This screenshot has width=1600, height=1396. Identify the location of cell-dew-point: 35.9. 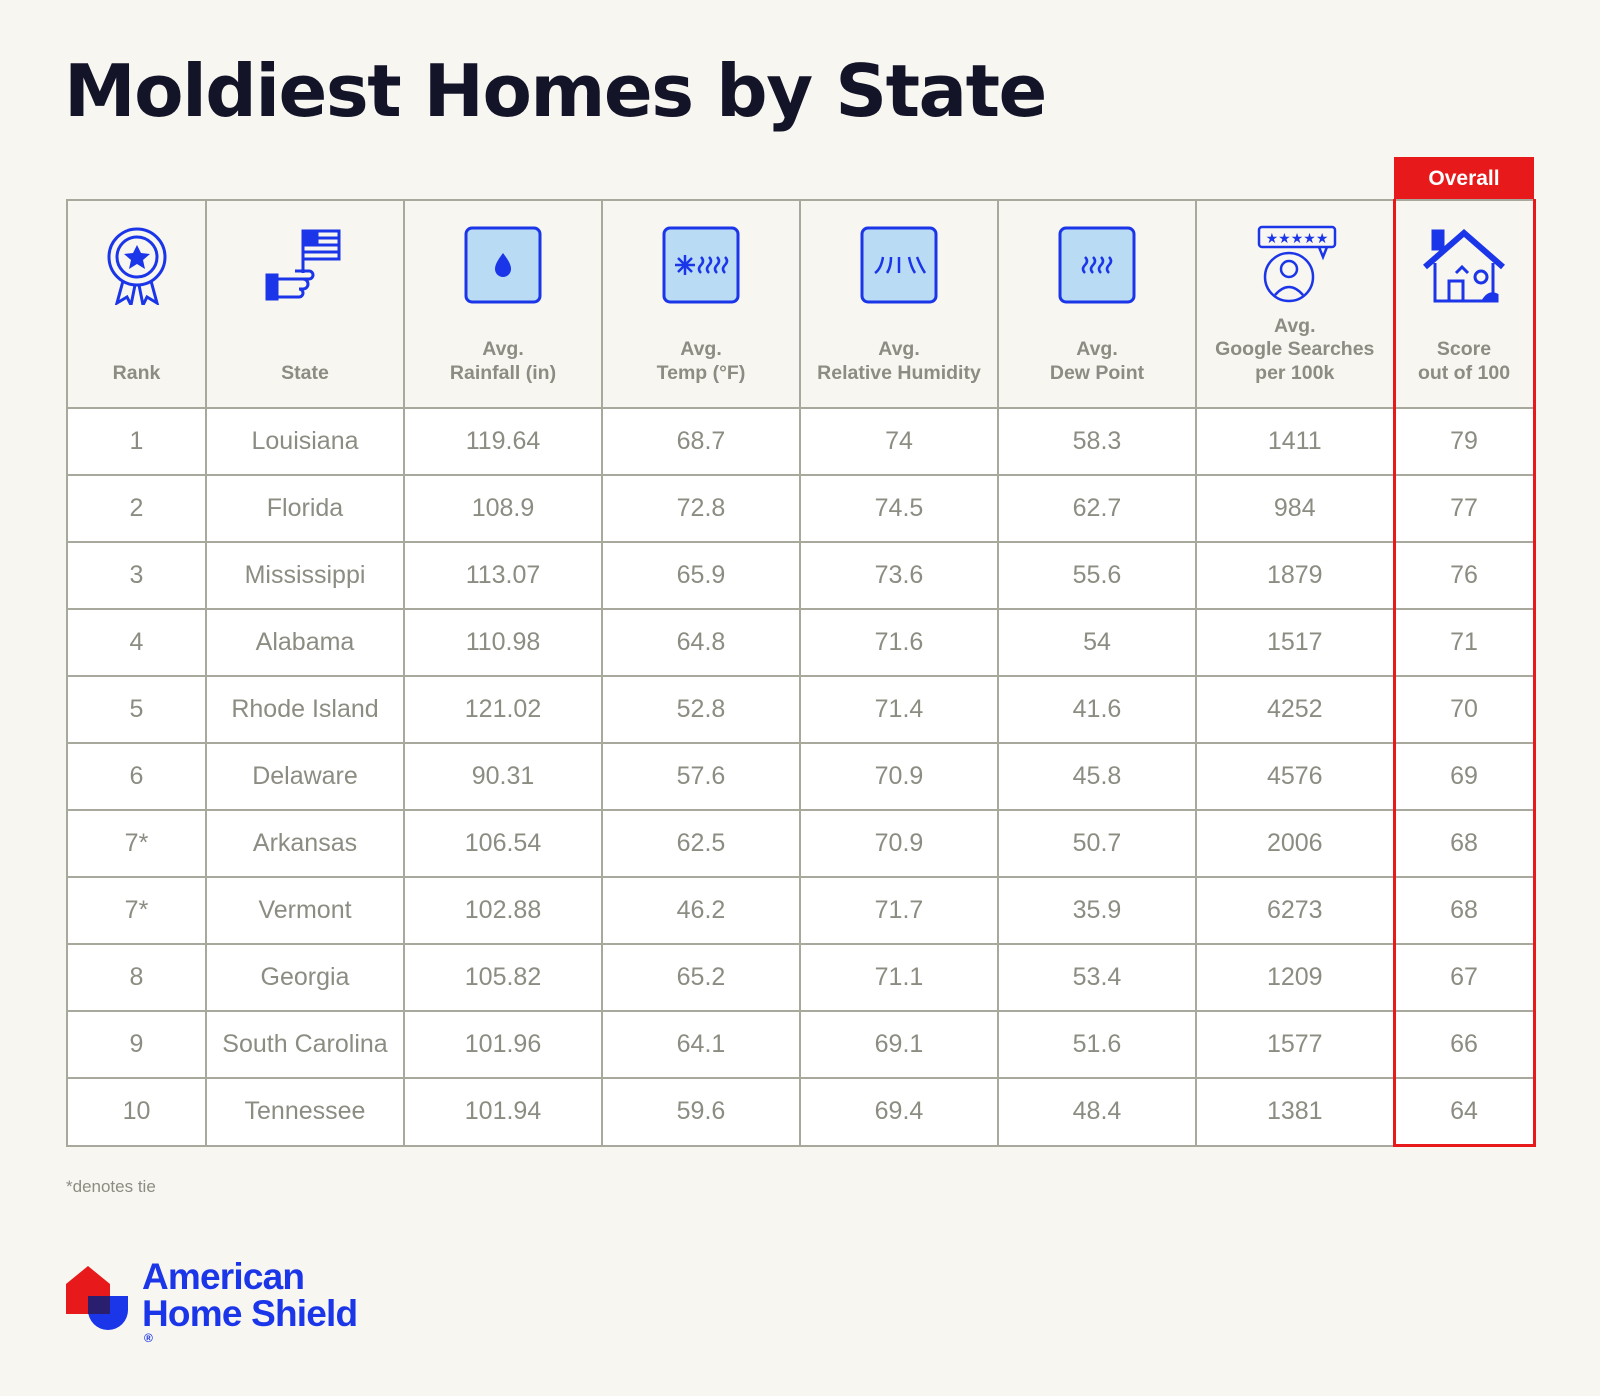
(1097, 910).